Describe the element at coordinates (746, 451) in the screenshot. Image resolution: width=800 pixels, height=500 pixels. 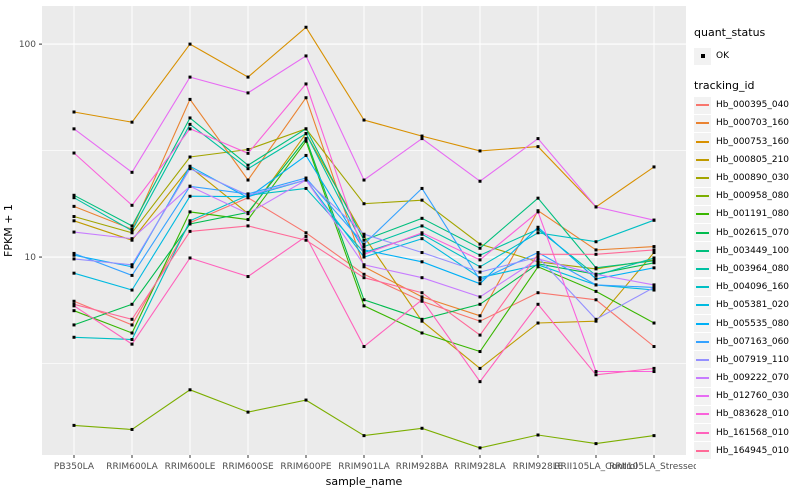
I see `legend-item-Hb_164945_010: Hb_164945_010` at that location.